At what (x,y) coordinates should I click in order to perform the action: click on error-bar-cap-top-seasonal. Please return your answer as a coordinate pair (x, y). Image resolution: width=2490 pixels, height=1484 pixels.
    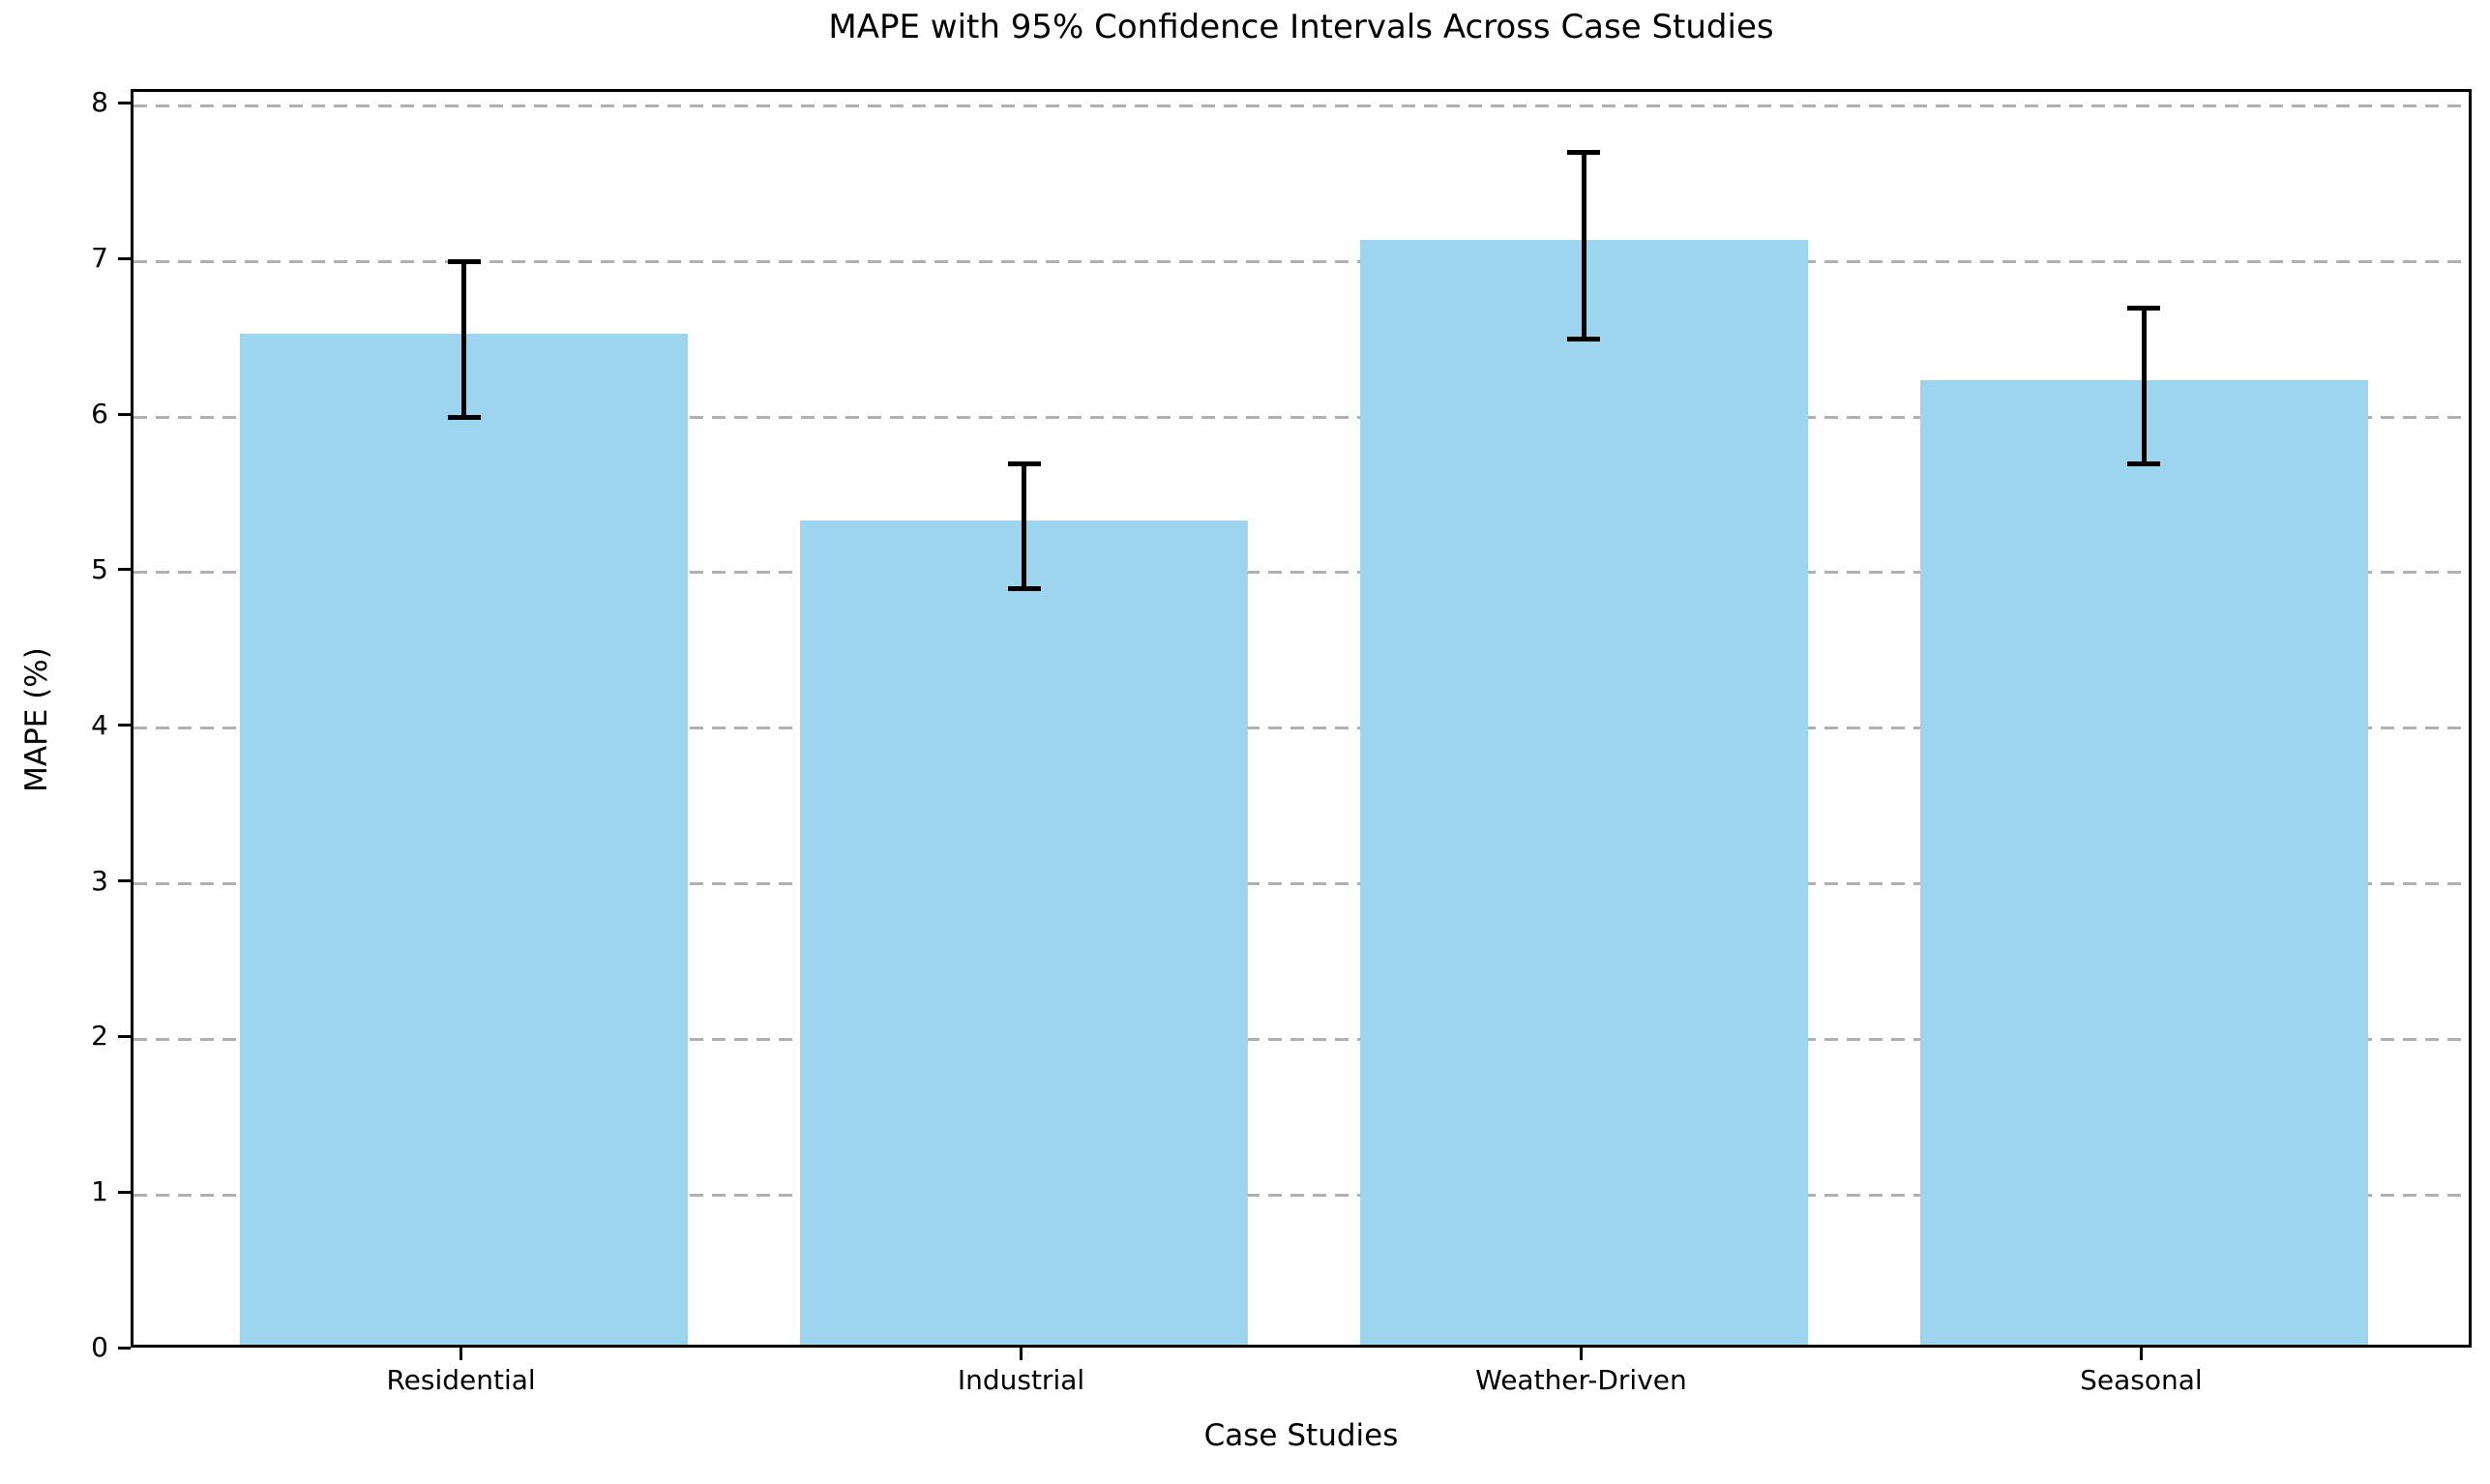
    Looking at the image, I should click on (2144, 309).